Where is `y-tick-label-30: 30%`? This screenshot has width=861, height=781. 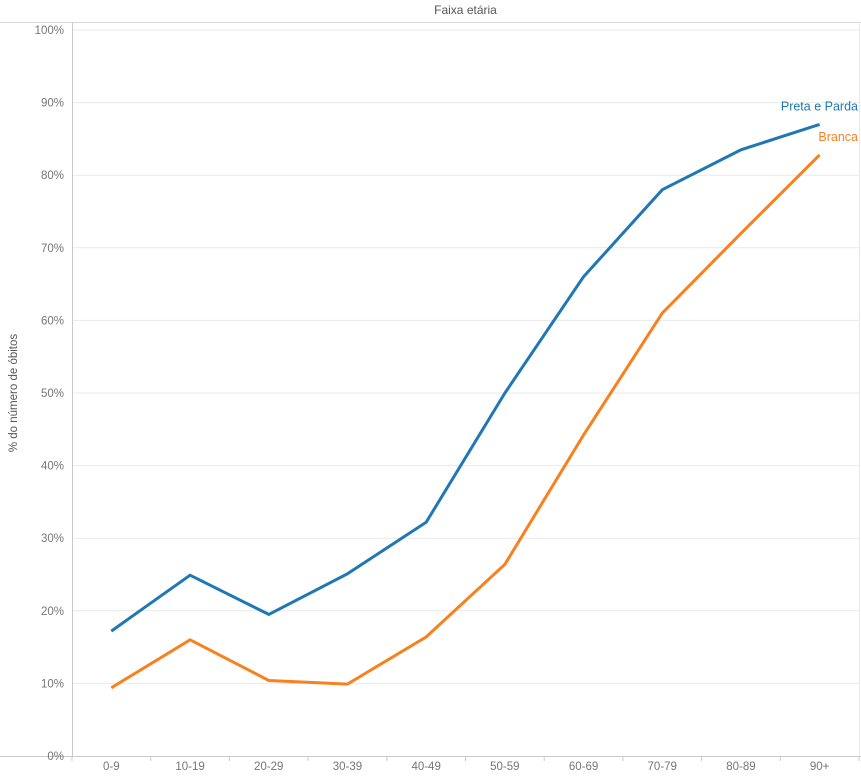
y-tick-label-30: 30% is located at coordinates (52, 539).